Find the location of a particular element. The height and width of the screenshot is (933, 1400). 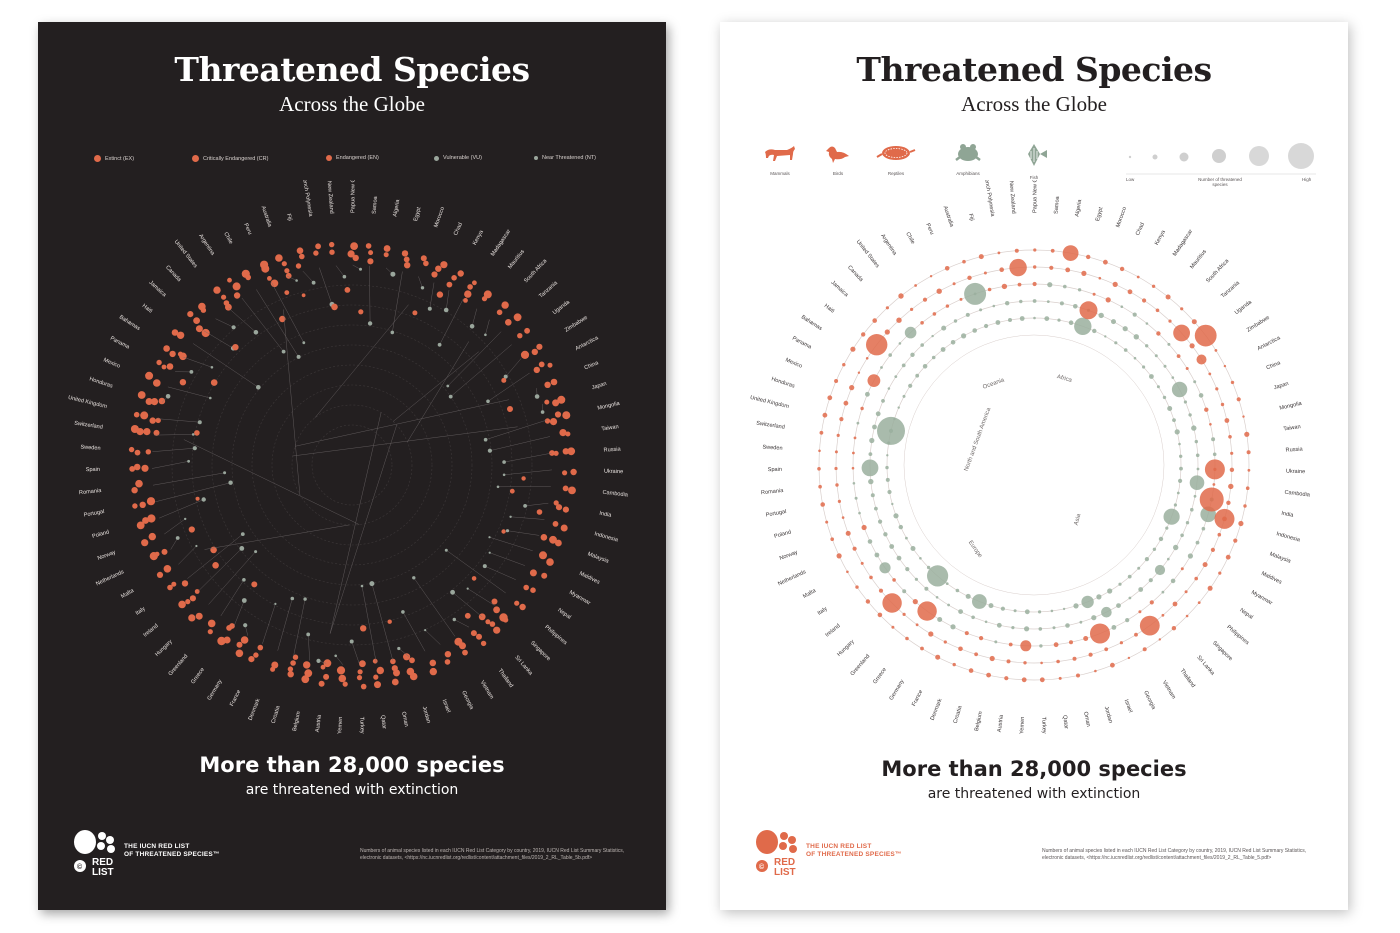

country-label: Ukraine is located at coordinates (613, 472).